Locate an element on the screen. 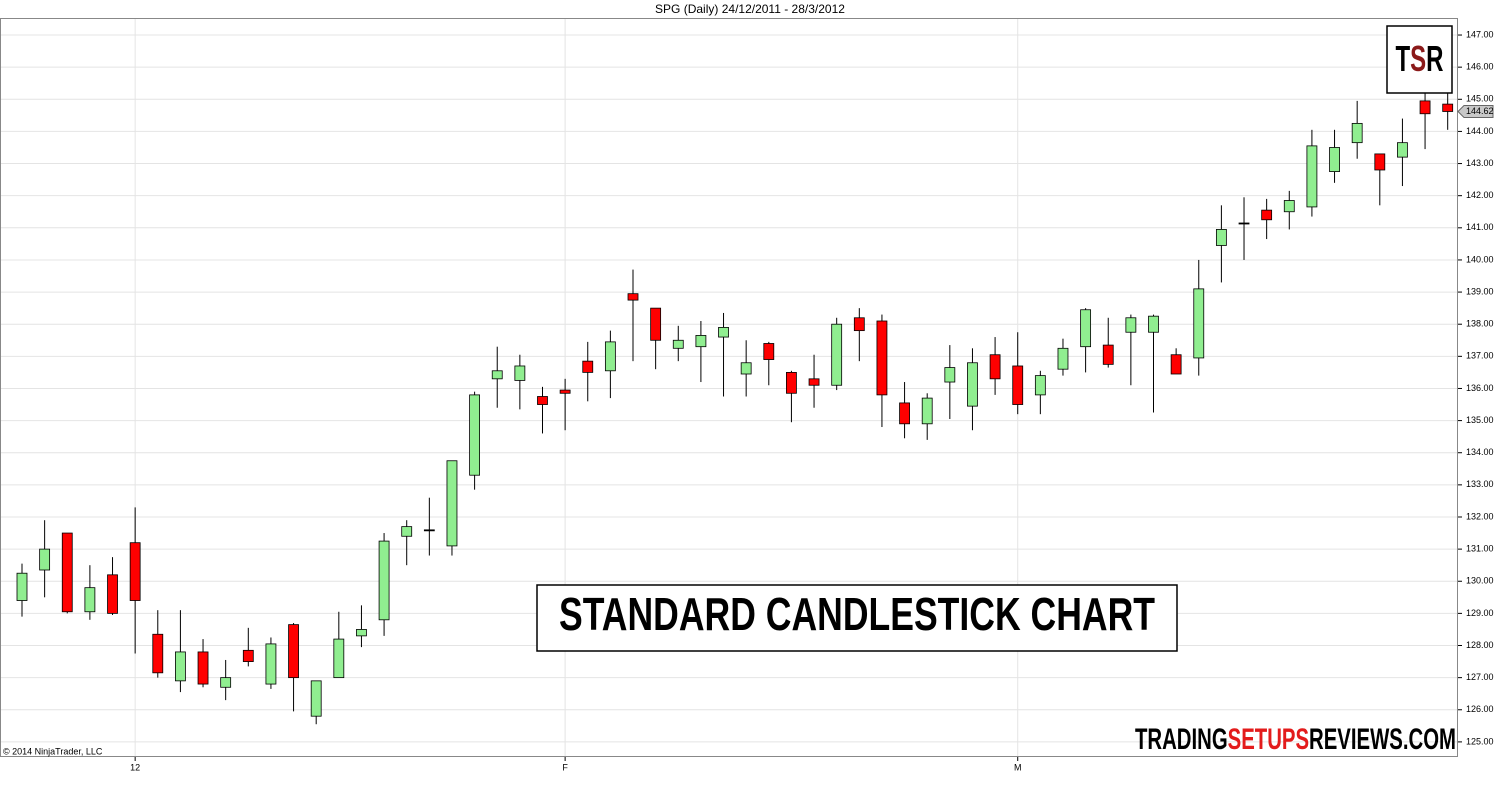  y-tick-label: 143.00 is located at coordinates (1480, 163).